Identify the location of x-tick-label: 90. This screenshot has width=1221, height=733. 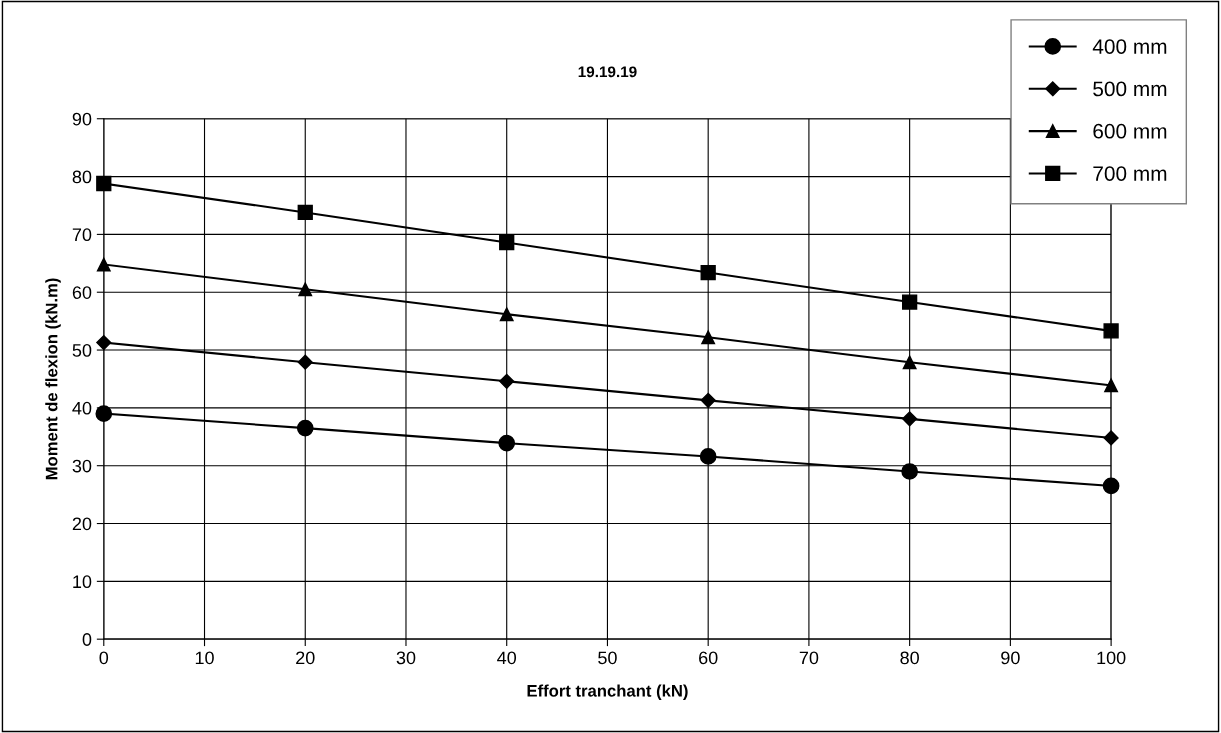
(1010, 658).